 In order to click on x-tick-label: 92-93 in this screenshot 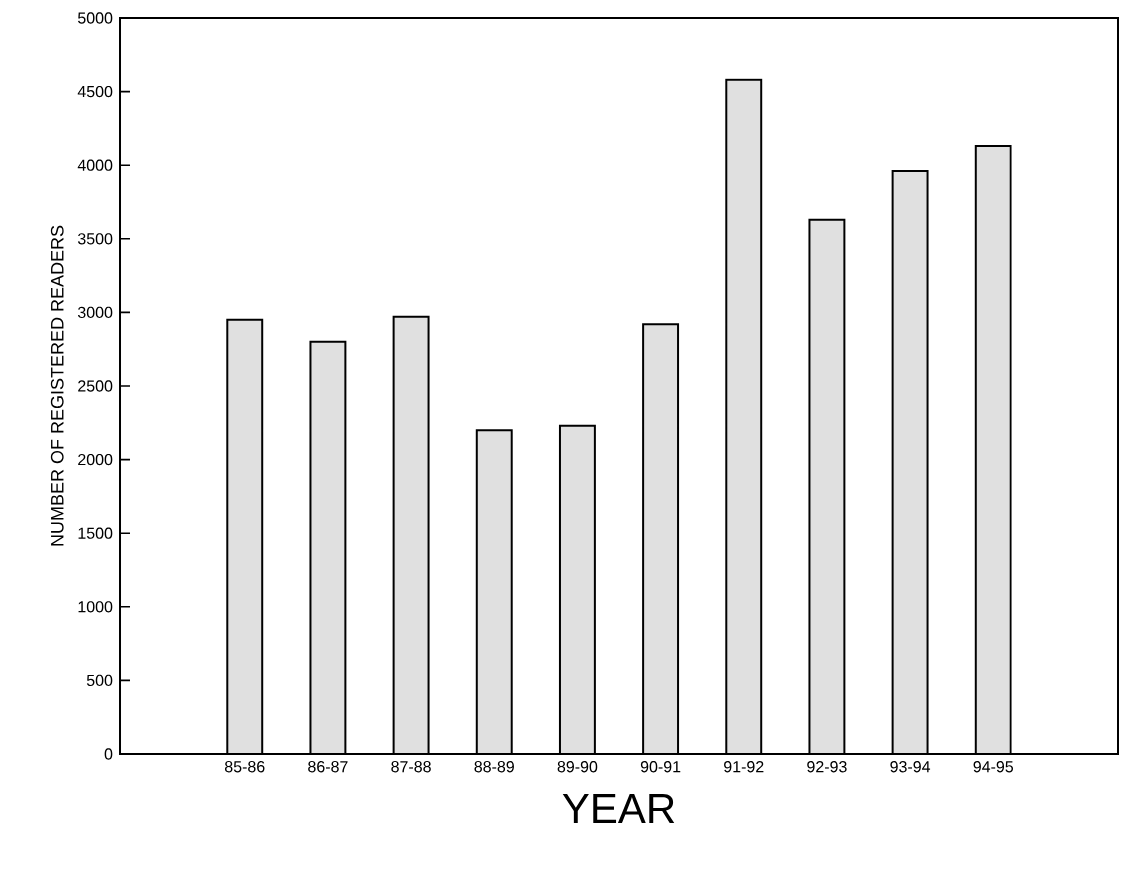, I will do `click(827, 767)`.